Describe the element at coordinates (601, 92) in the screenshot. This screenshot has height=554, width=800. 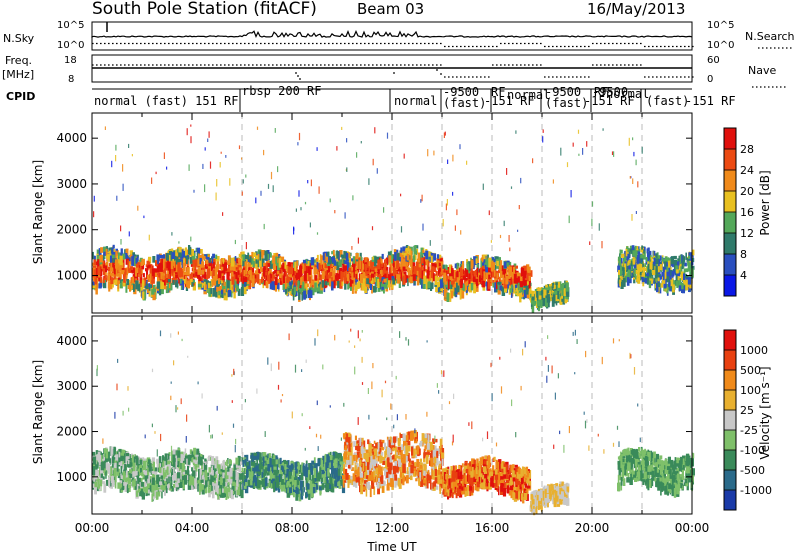
I see `cpid-segment-label: RF` at that location.